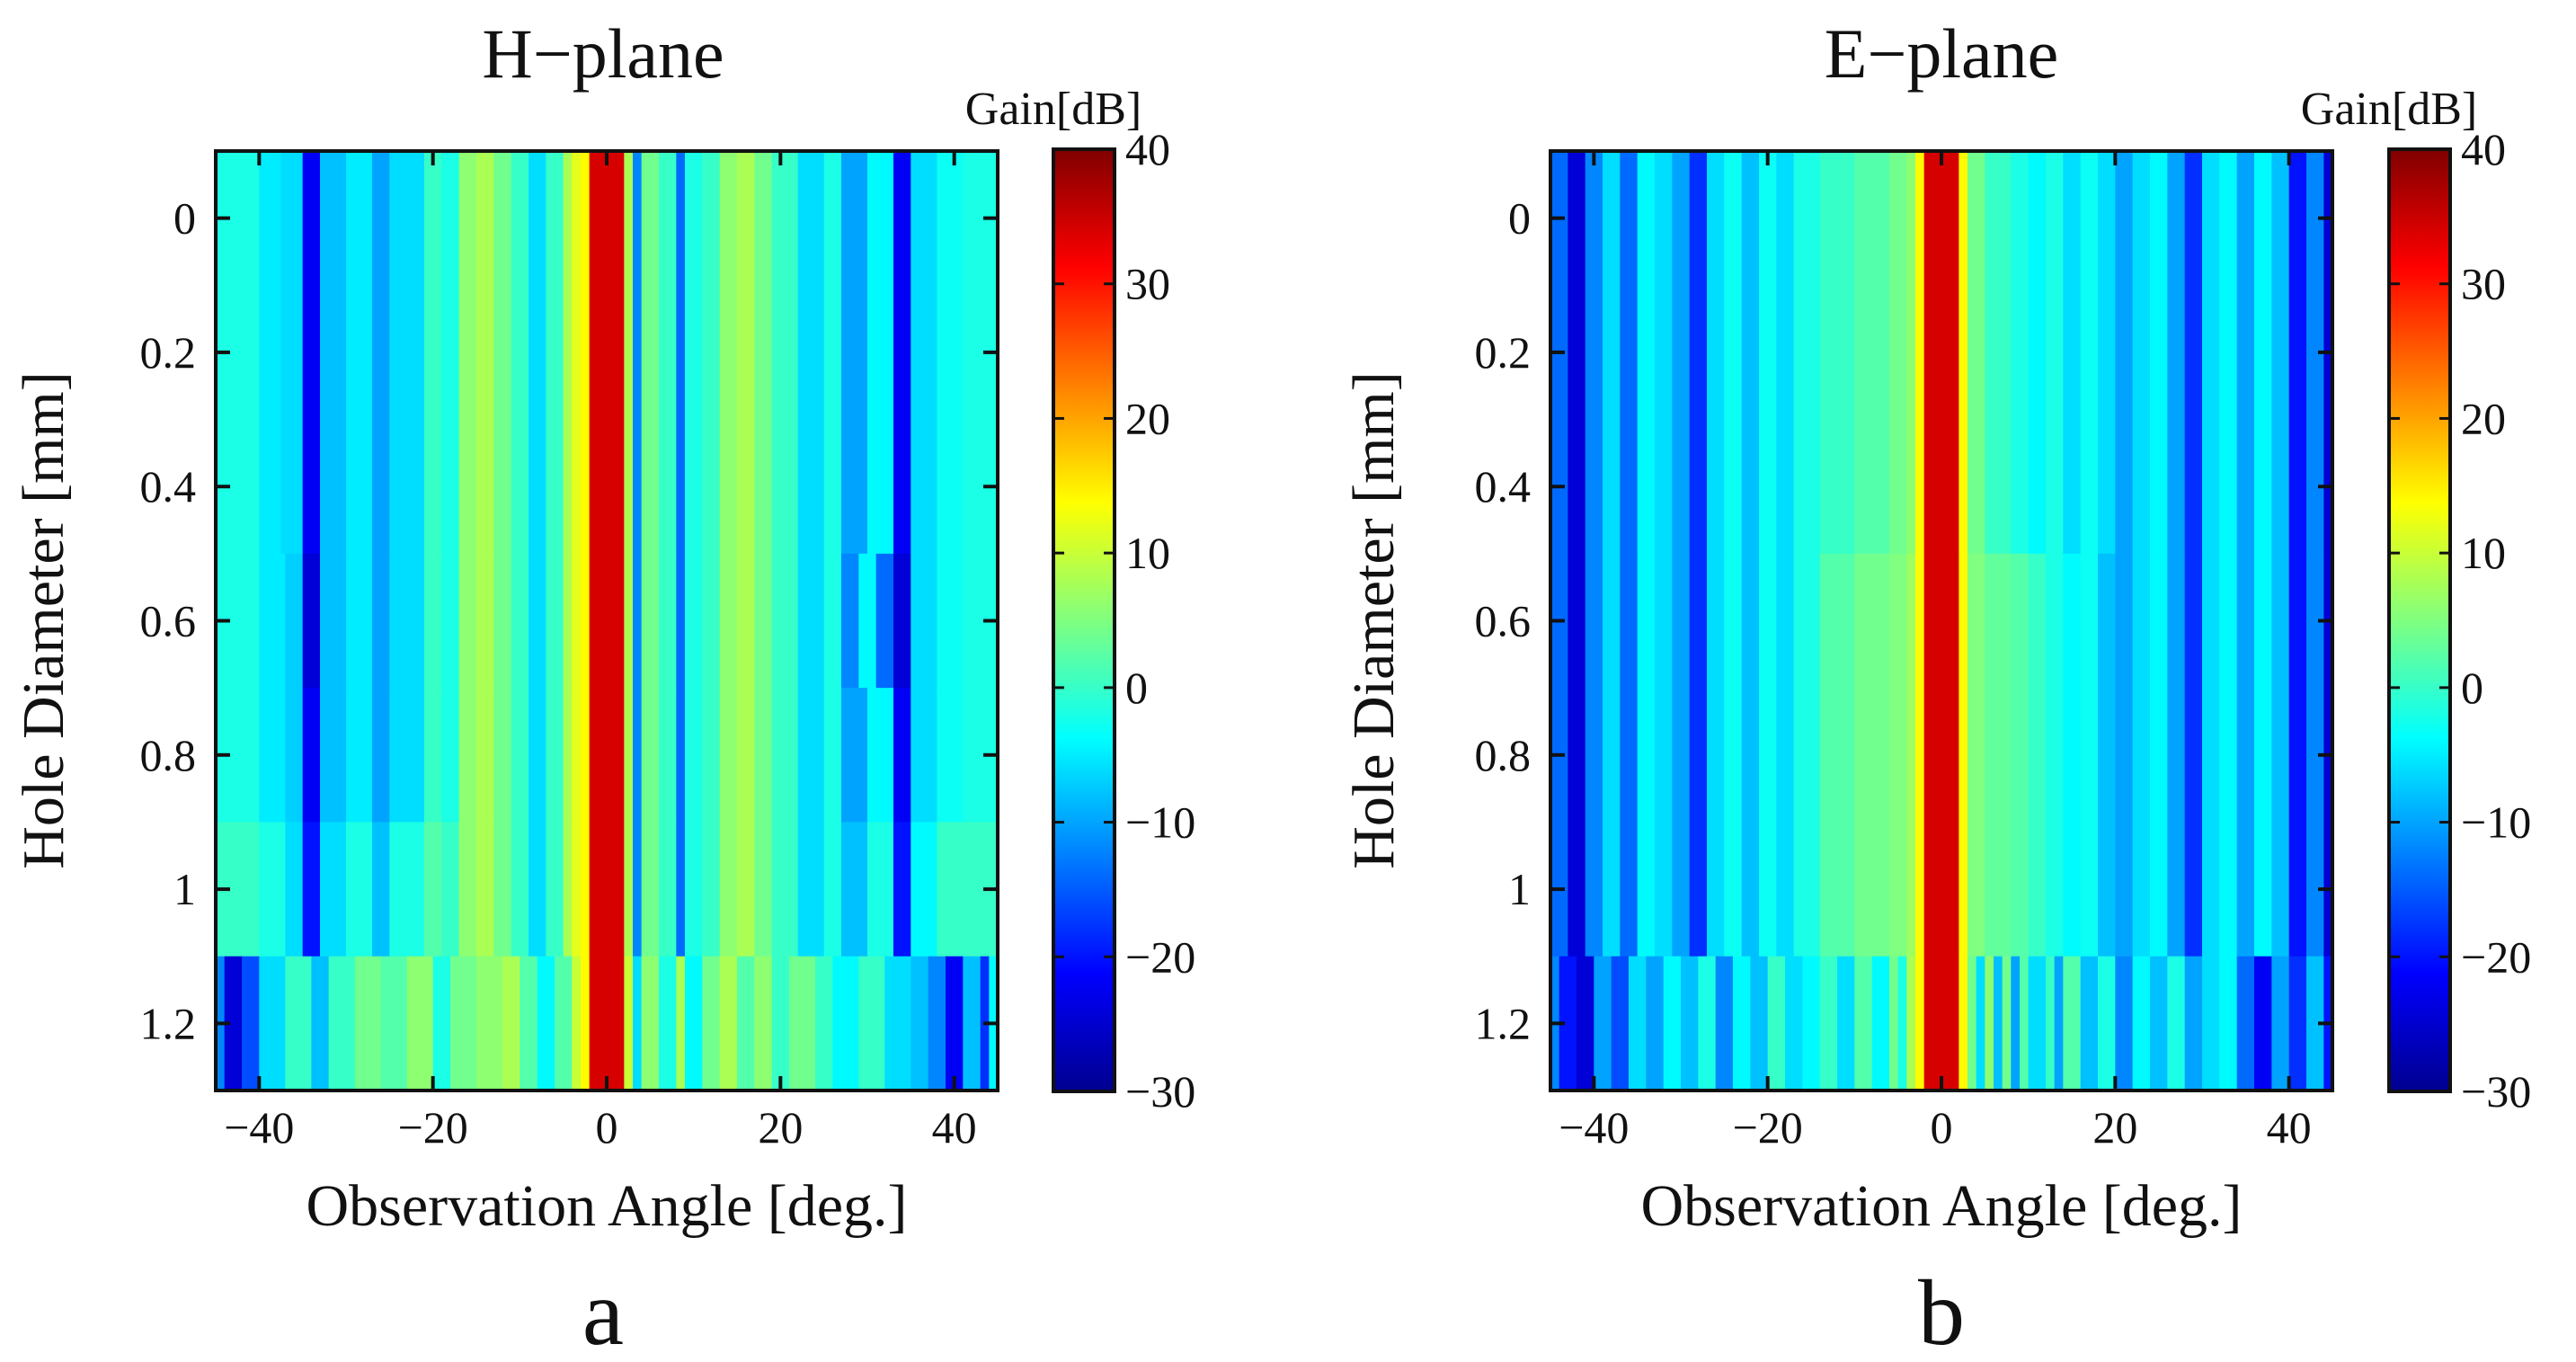  I want to click on colorbar-tick-label: 10, so click(1147, 553).